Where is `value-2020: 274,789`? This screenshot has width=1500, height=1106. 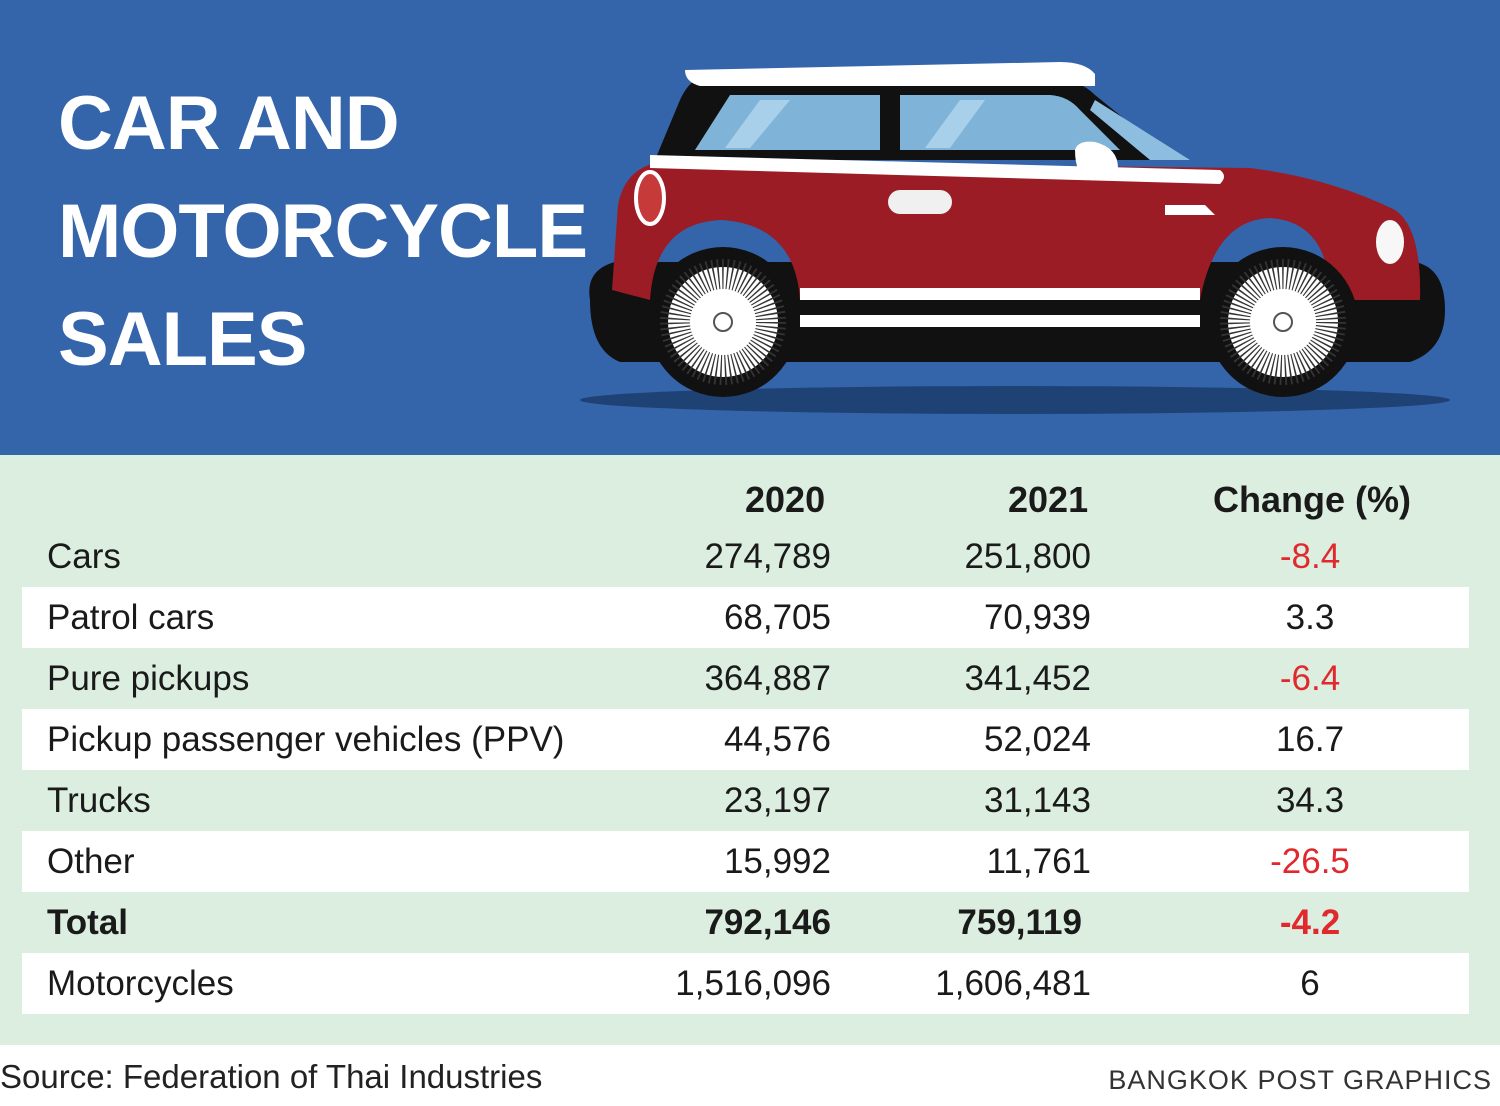
value-2020: 274,789 is located at coordinates (767, 556).